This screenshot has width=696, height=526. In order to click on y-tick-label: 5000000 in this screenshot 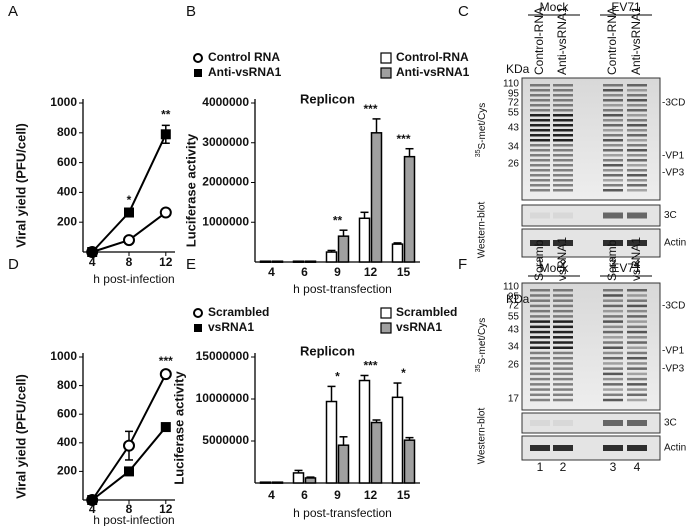, I will do `click(225, 440)`.